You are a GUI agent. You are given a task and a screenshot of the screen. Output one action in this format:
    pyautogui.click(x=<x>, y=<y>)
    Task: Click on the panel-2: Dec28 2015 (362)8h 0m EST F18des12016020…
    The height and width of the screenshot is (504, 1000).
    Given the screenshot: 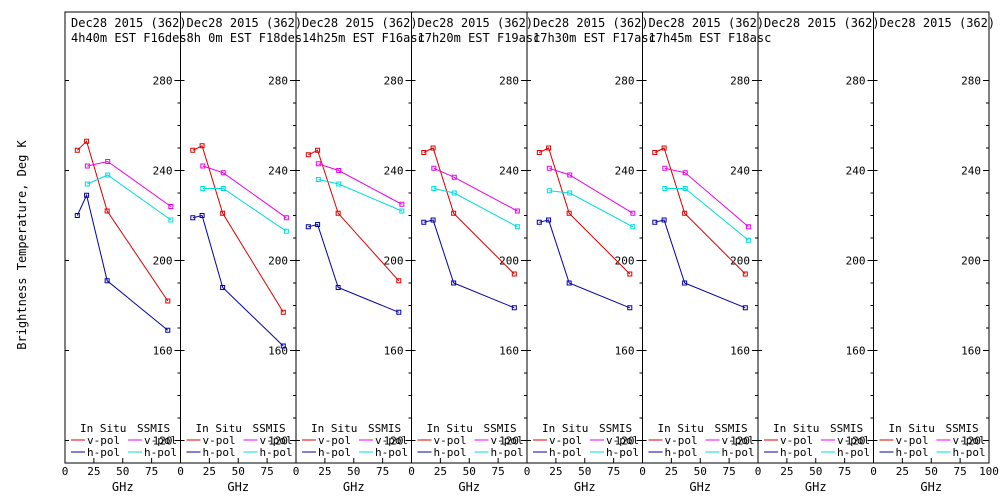 What is the action you would take?
    pyautogui.click(x=240, y=252)
    